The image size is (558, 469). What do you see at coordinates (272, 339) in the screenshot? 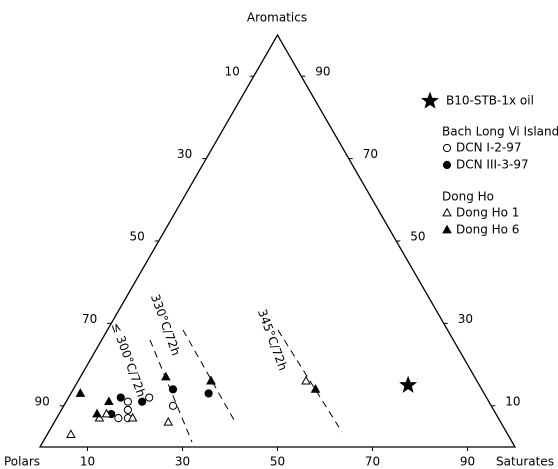
I see `annotation: 345°C/72h` at bounding box center [272, 339].